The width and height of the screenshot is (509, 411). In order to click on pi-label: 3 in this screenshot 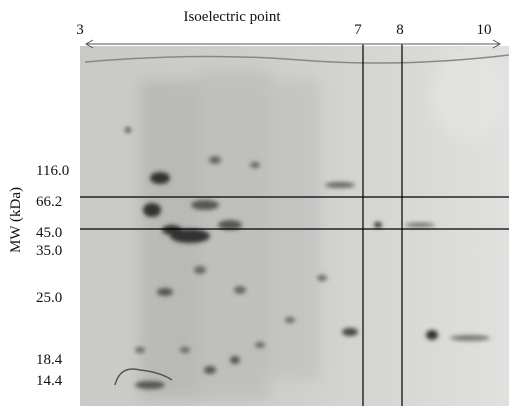, I will do `click(80, 30)`.